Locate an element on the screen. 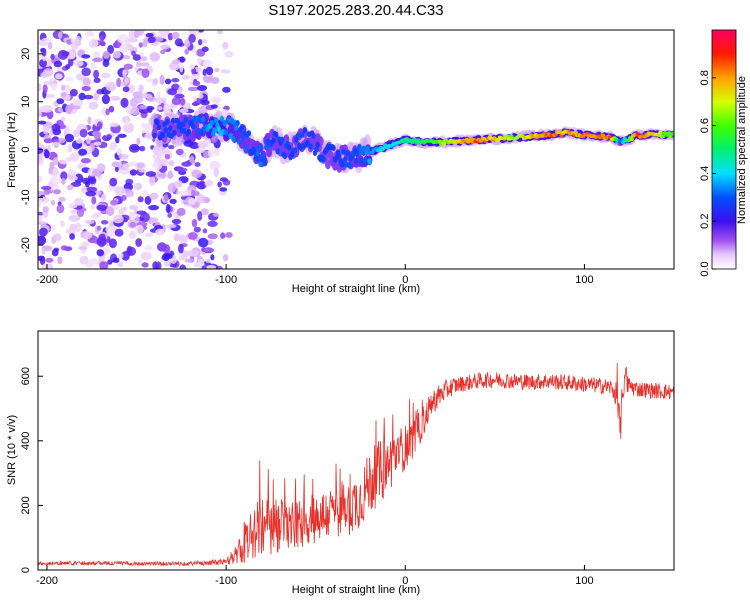 The image size is (750, 600). colorbar-tick-label: 0.6 is located at coordinates (705, 125).